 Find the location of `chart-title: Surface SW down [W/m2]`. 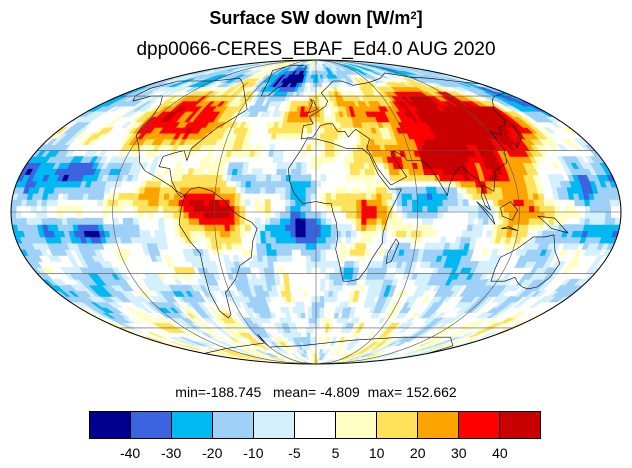

chart-title: Surface SW down [W/m2] is located at coordinates (316, 18).